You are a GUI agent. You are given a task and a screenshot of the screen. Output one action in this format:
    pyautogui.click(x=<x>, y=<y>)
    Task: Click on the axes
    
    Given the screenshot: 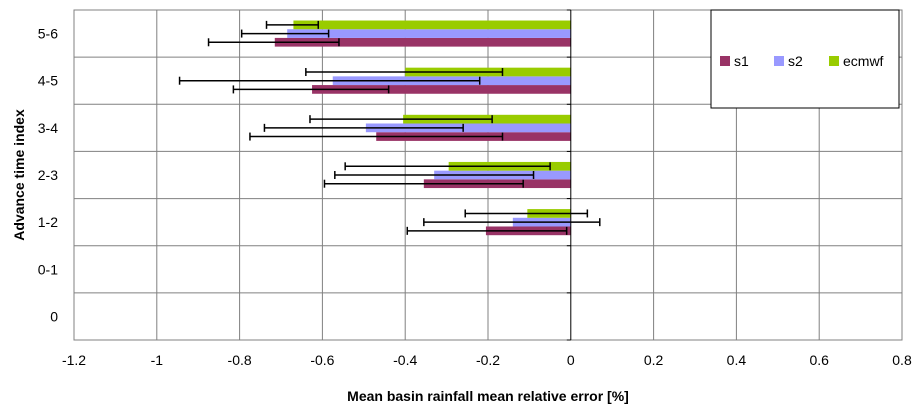 What is the action you would take?
    pyautogui.click(x=569, y=175)
    